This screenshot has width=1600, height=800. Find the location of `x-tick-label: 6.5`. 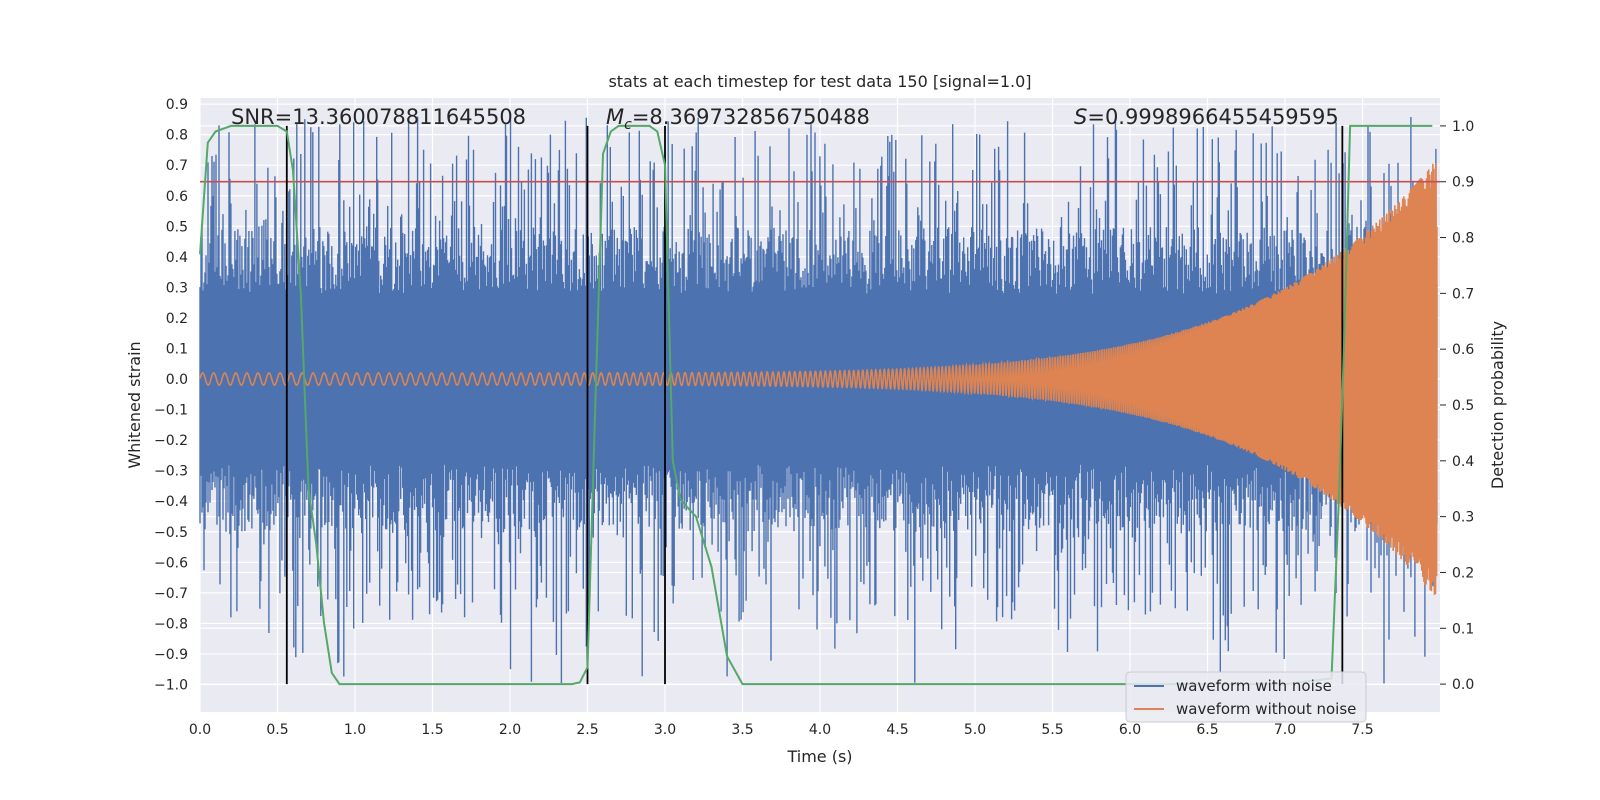

x-tick-label: 6.5 is located at coordinates (1207, 730).